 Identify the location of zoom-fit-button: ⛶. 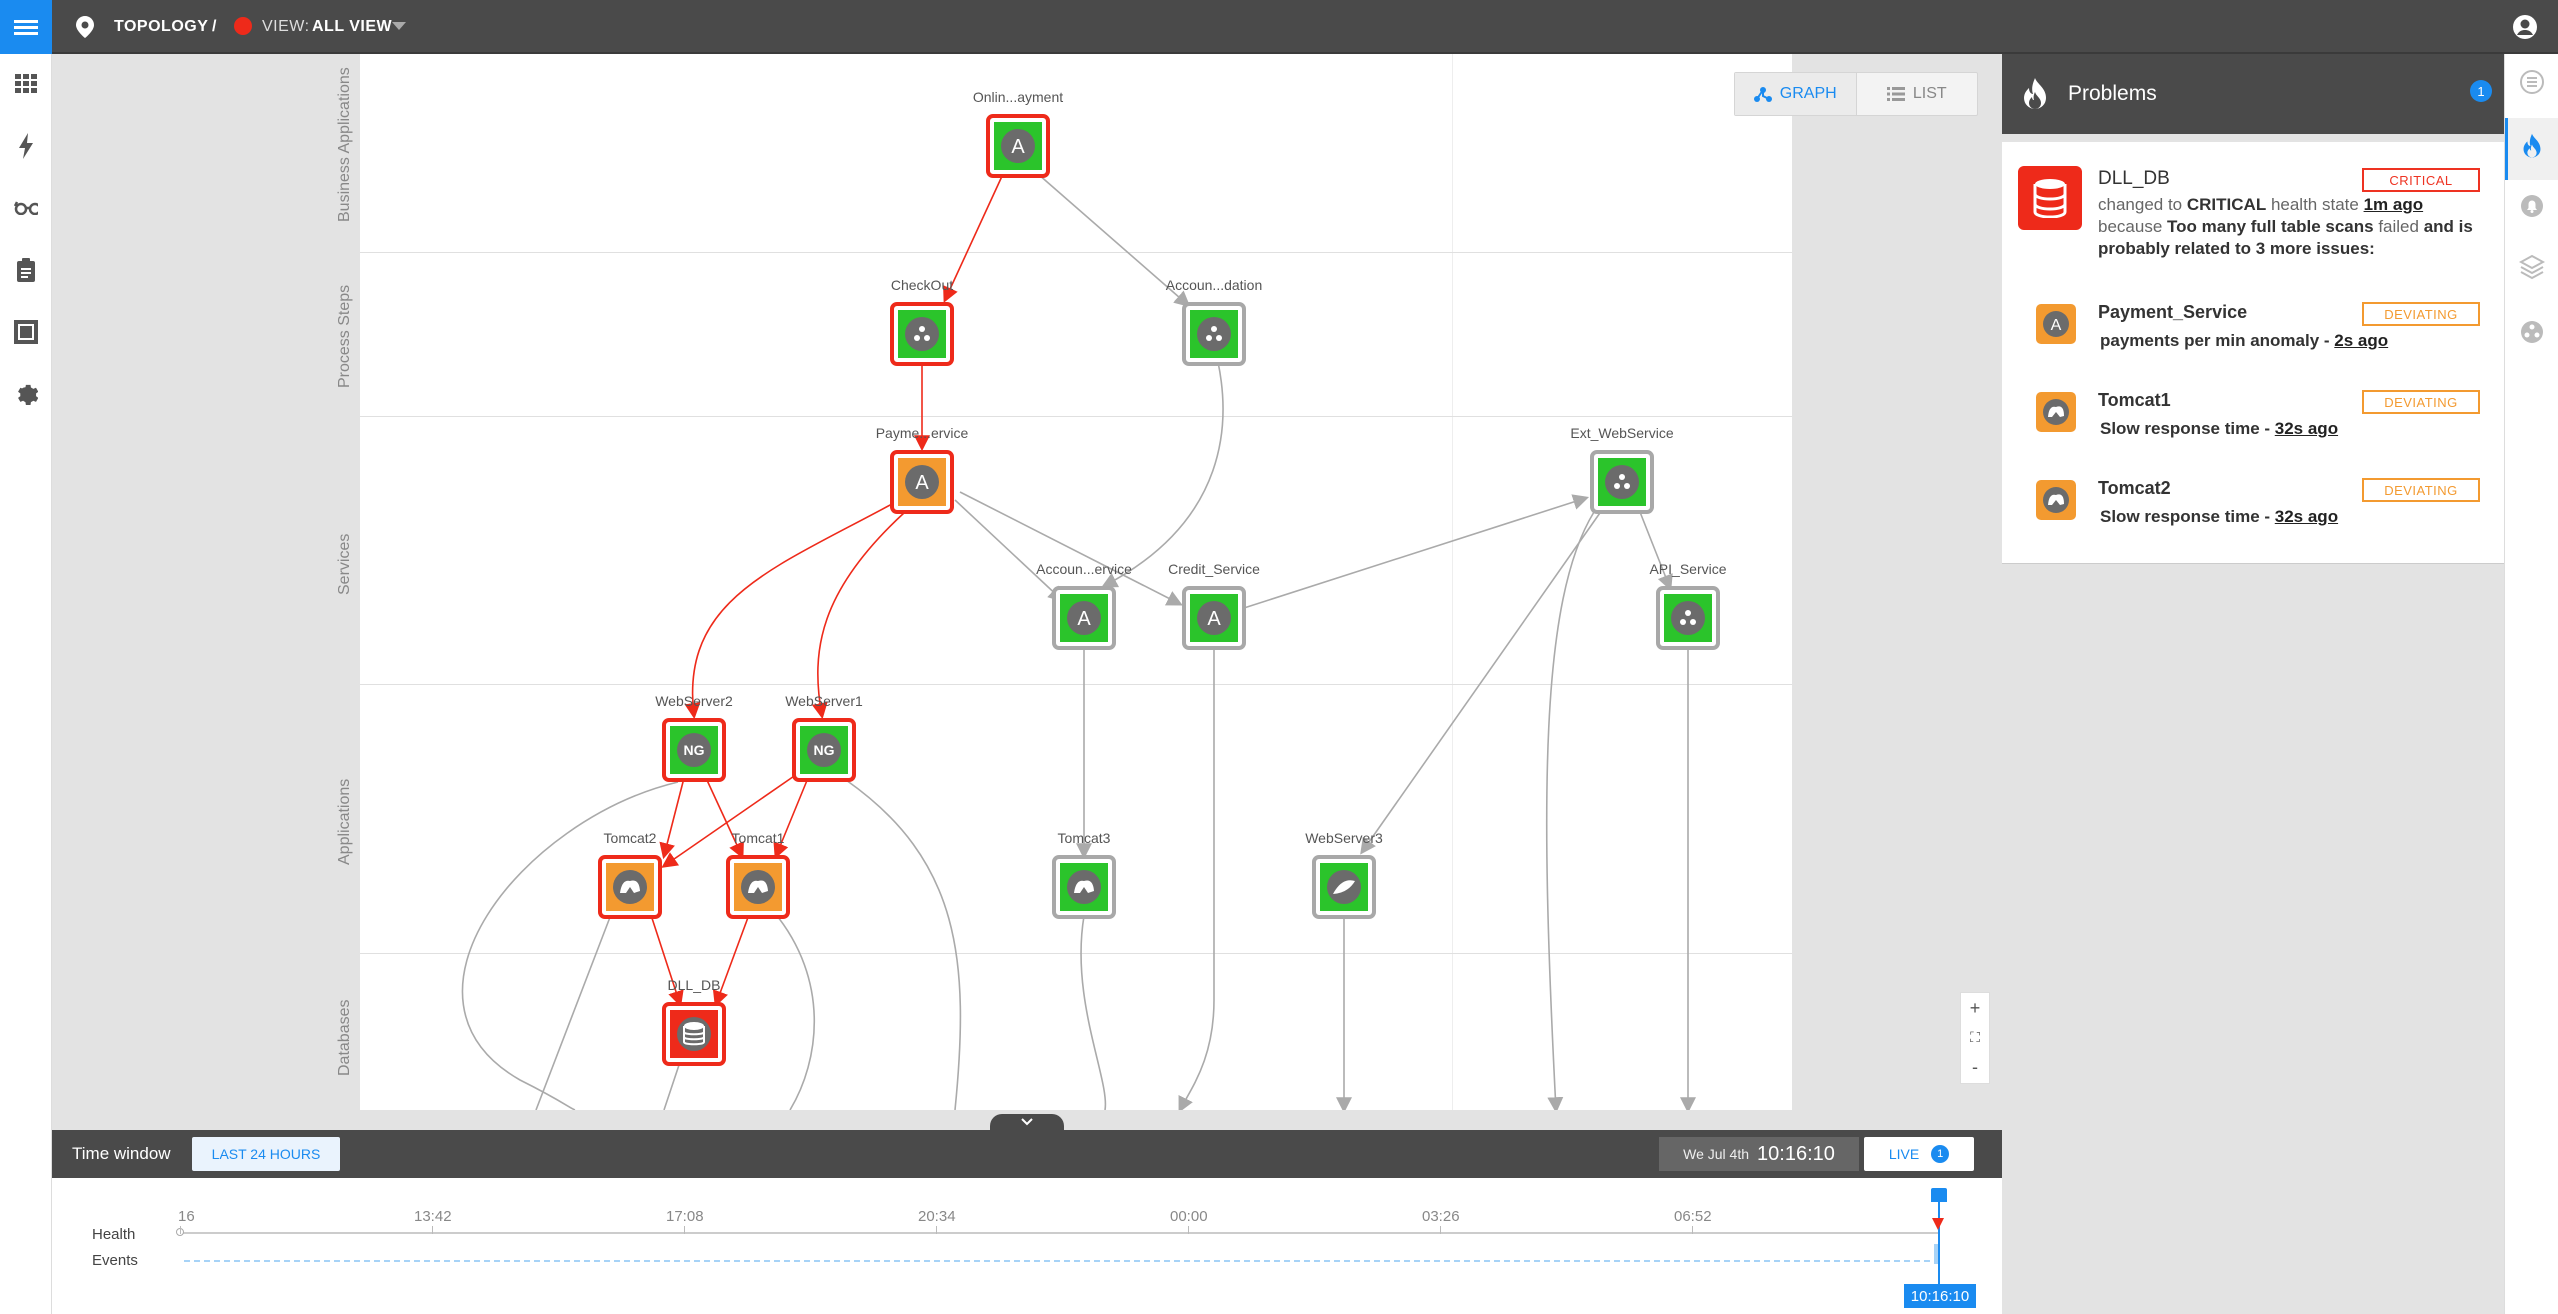
(1975, 1037).